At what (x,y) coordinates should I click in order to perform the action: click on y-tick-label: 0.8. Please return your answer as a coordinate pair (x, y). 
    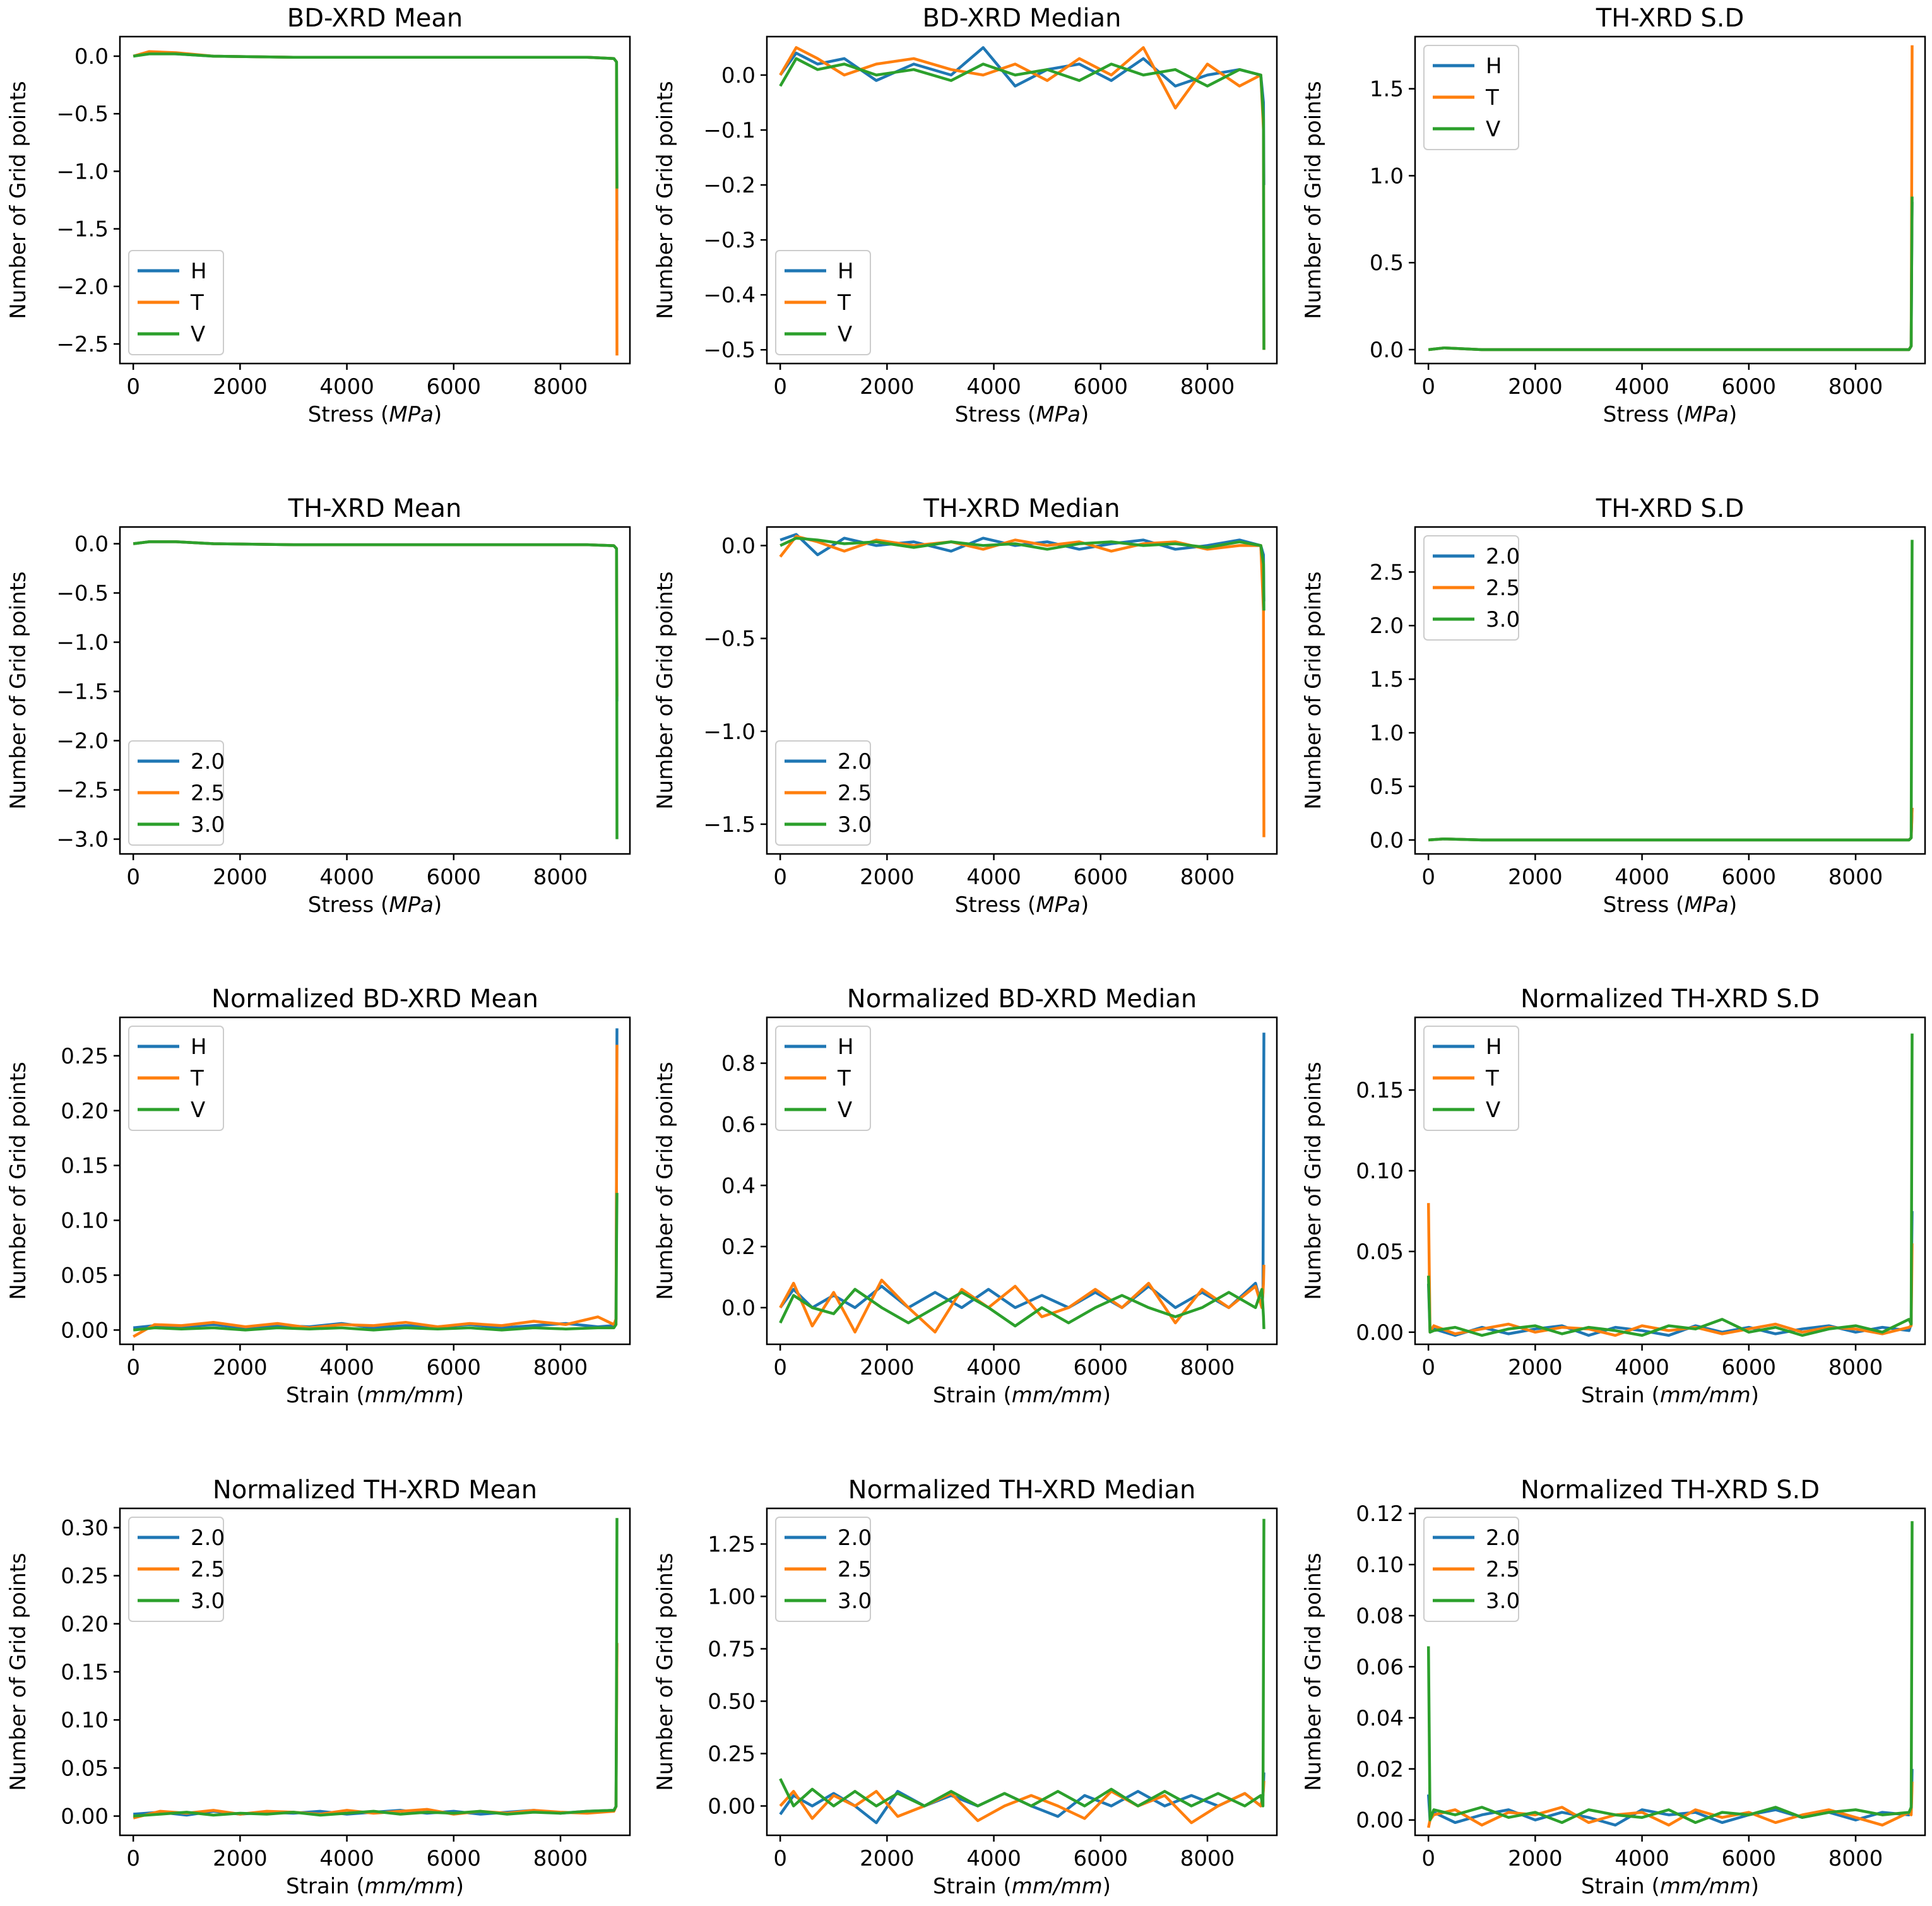
    Looking at the image, I should click on (739, 1064).